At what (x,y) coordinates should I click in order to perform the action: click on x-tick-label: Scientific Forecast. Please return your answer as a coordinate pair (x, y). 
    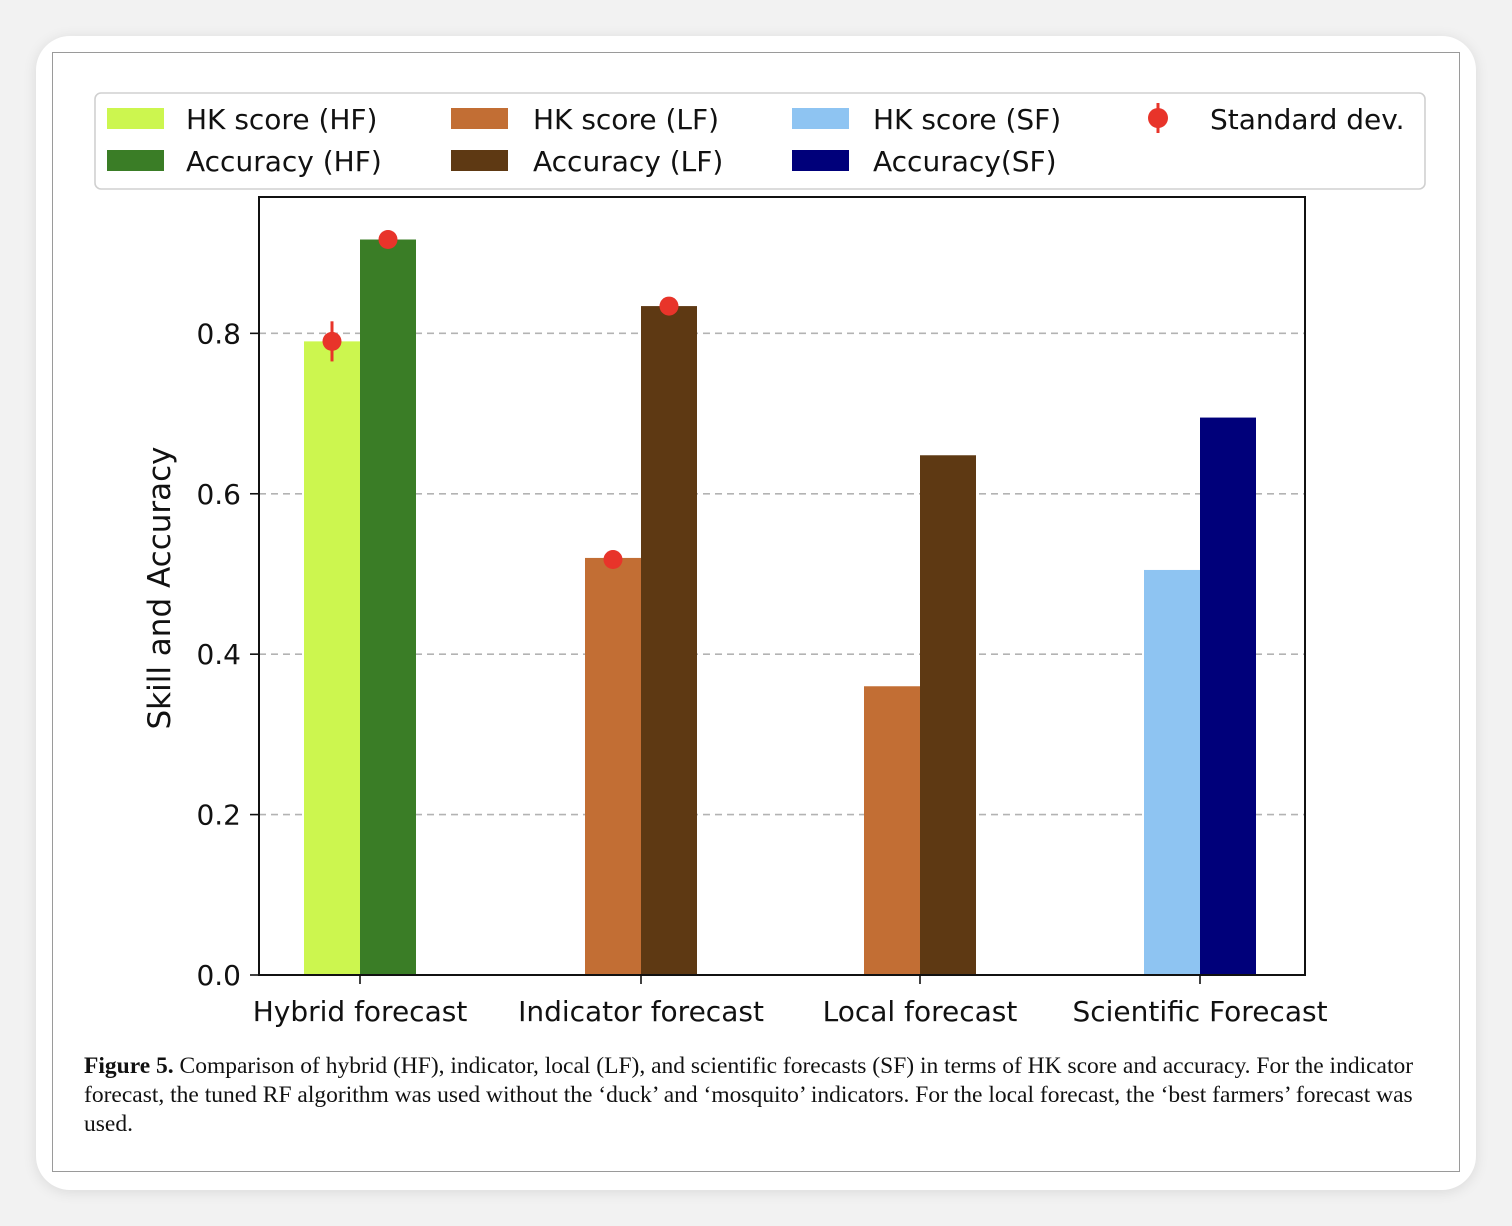
    Looking at the image, I should click on (1199, 1011).